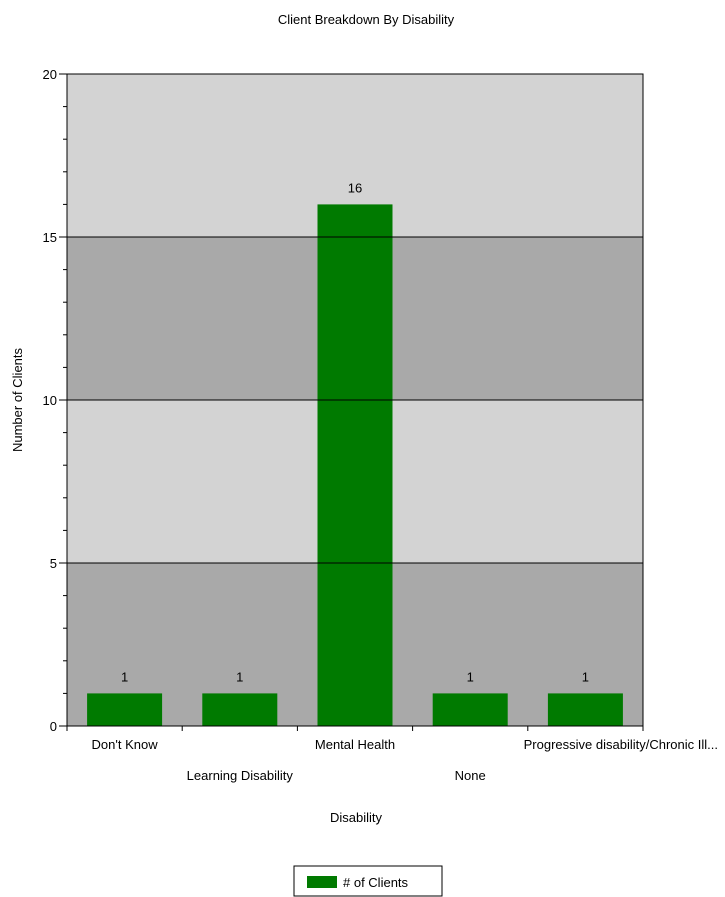 The image size is (725, 897). What do you see at coordinates (240, 775) in the screenshot?
I see `x-tick-label: Learning Disability` at bounding box center [240, 775].